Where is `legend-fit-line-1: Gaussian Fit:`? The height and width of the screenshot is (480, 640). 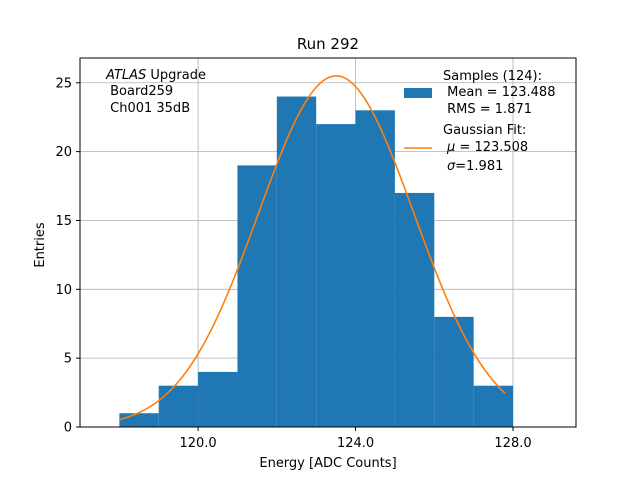 legend-fit-line-1: Gaussian Fit: is located at coordinates (484, 130).